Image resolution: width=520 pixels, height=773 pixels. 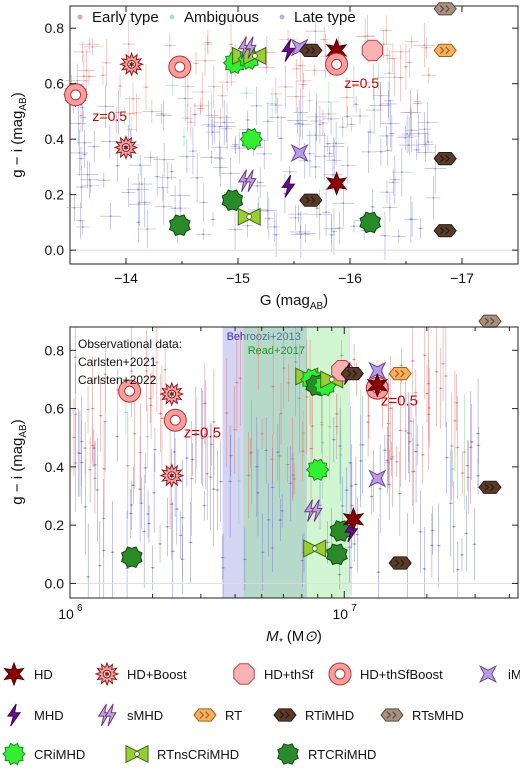 I want to click on obs-legend-label: Early type, so click(x=125, y=17).